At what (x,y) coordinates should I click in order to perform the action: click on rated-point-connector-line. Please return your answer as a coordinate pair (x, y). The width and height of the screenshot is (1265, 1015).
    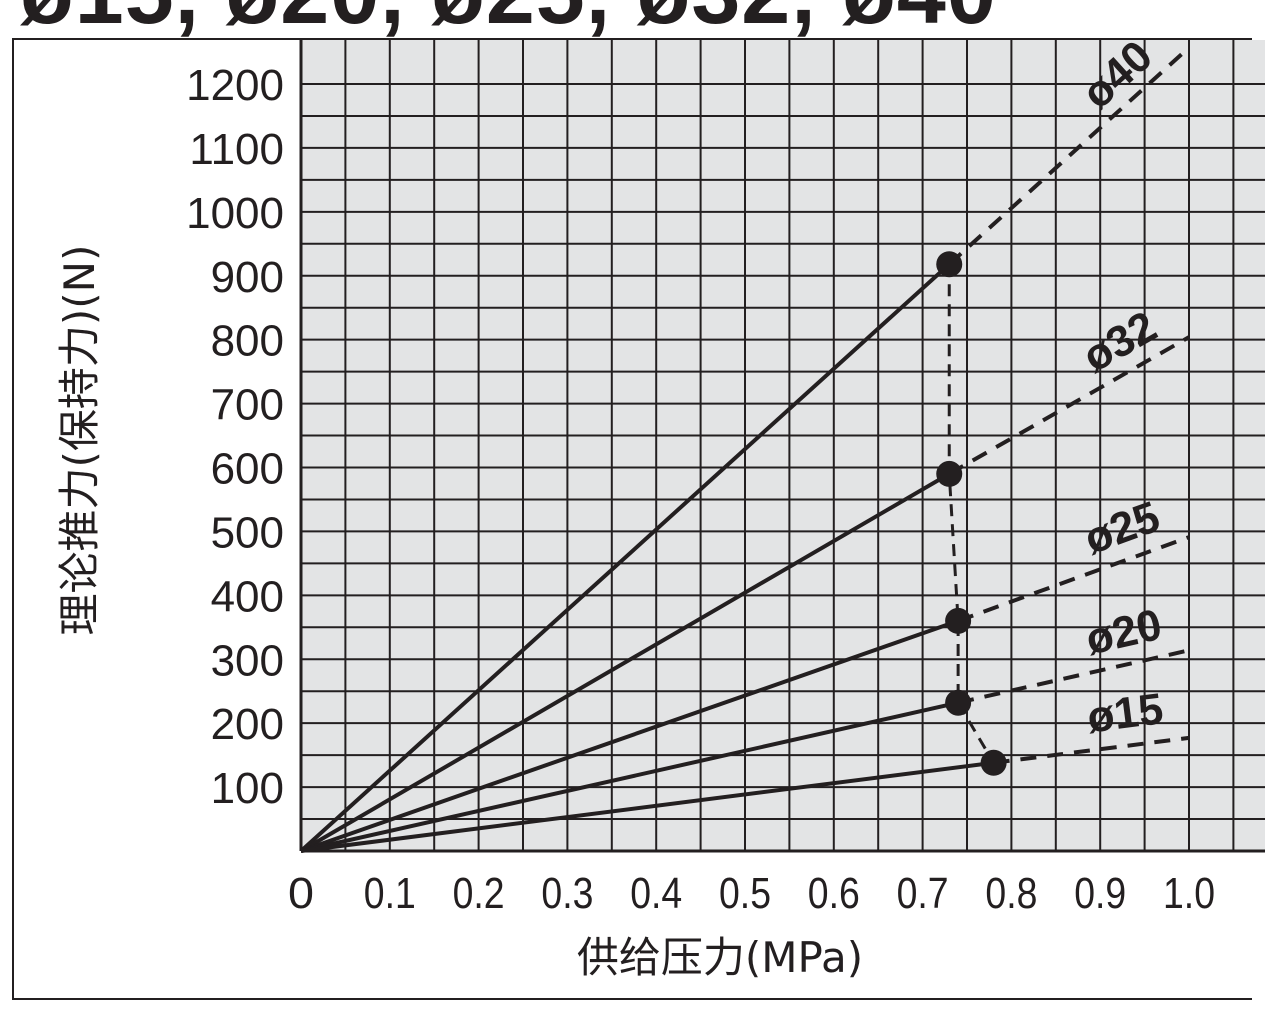
    Looking at the image, I should click on (971, 514).